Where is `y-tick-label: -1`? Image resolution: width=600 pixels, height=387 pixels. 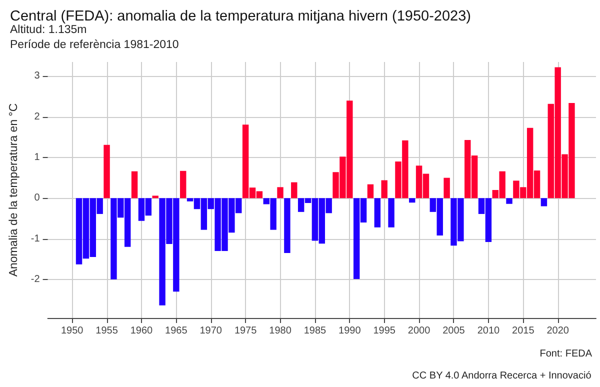
y-tick-label: -1 is located at coordinates (35, 238).